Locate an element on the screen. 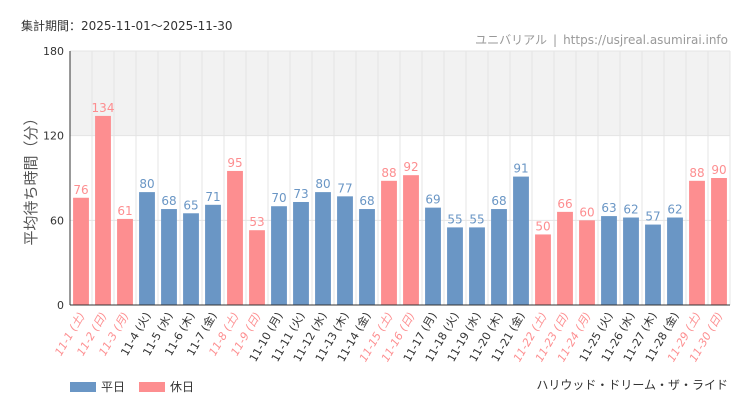  chart-legend: 平日 休日 is located at coordinates (139, 386).